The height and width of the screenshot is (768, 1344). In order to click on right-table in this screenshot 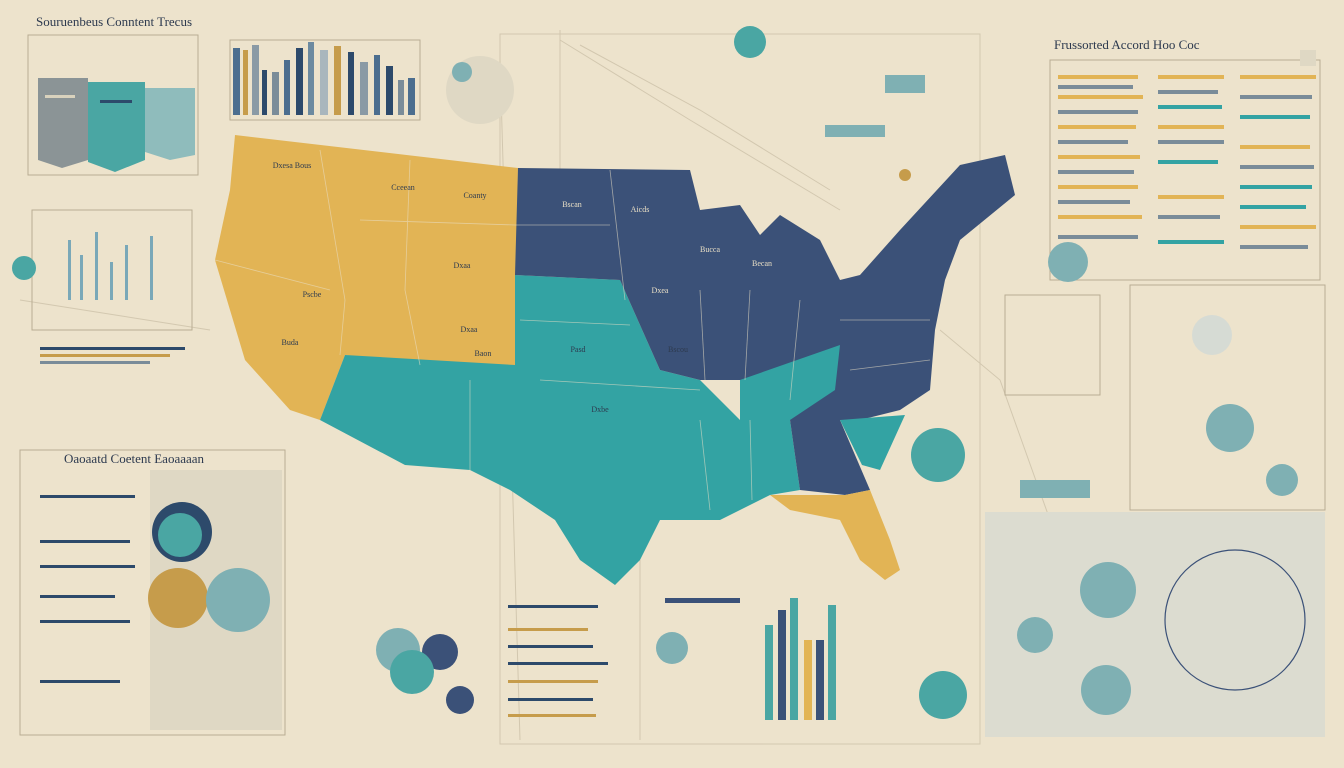, I will do `click(1185, 165)`.